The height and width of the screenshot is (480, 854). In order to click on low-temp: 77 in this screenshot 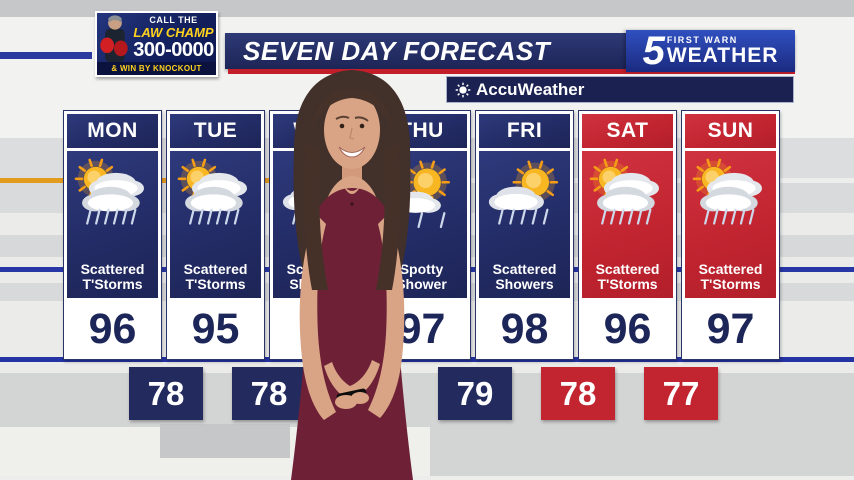, I will do `click(681, 393)`.